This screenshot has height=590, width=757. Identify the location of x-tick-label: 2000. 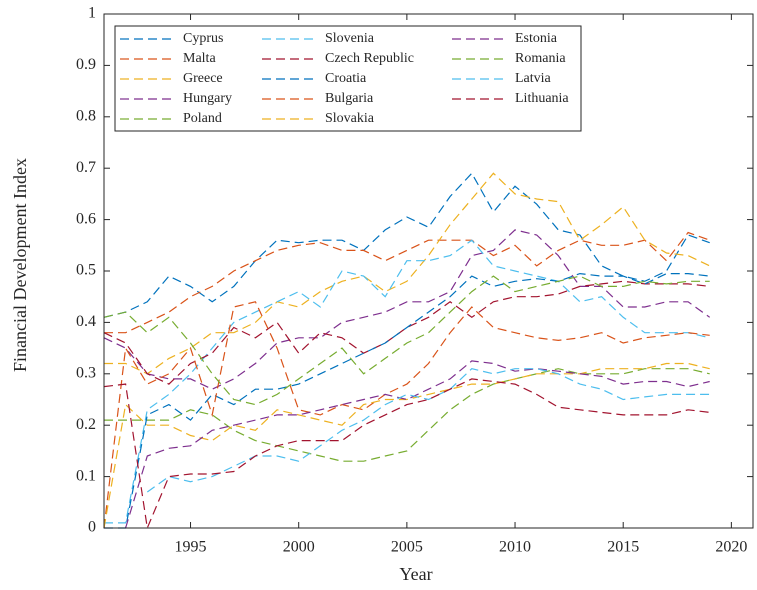
(299, 547).